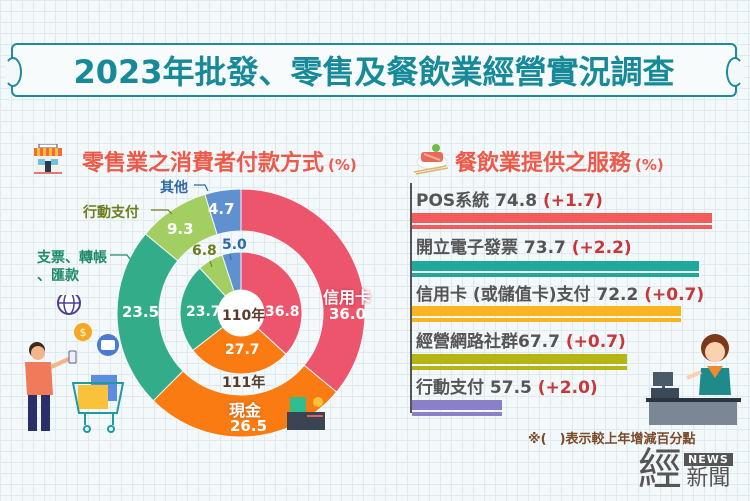 Image resolution: width=750 pixels, height=501 pixels. Describe the element at coordinates (348, 314) in the screenshot. I see `value-outer-credit: 36.0` at that location.